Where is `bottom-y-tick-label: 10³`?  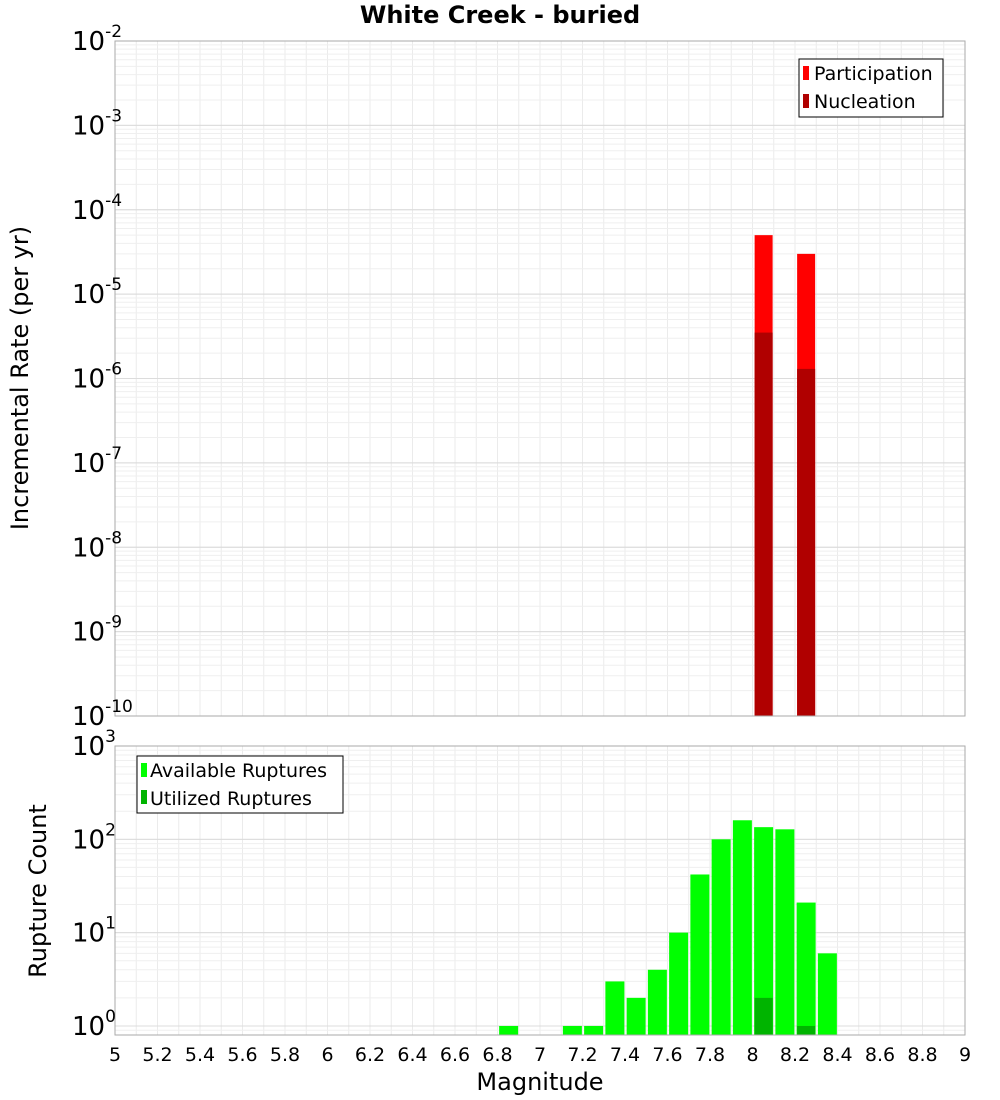
bottom-y-tick-label: 10³ is located at coordinates (94, 744).